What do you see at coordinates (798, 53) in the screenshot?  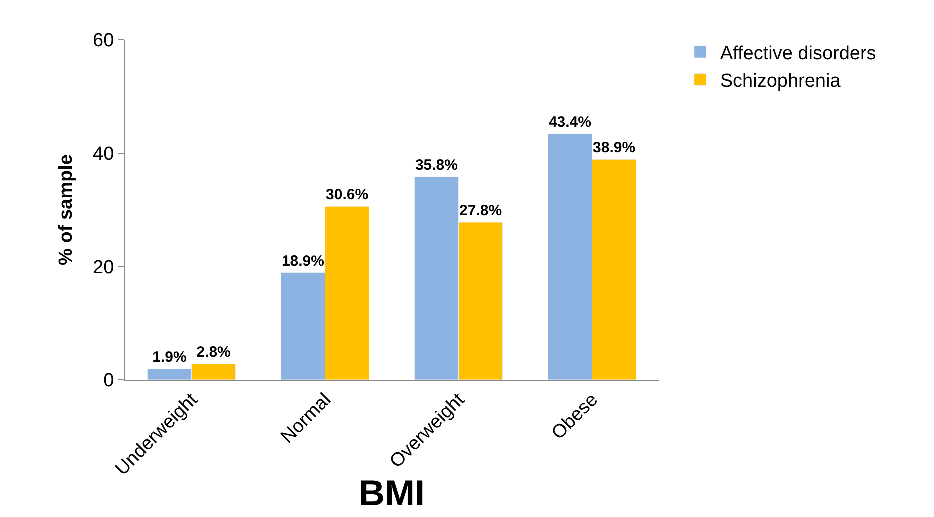 I see `legend-label: Affective disorders` at bounding box center [798, 53].